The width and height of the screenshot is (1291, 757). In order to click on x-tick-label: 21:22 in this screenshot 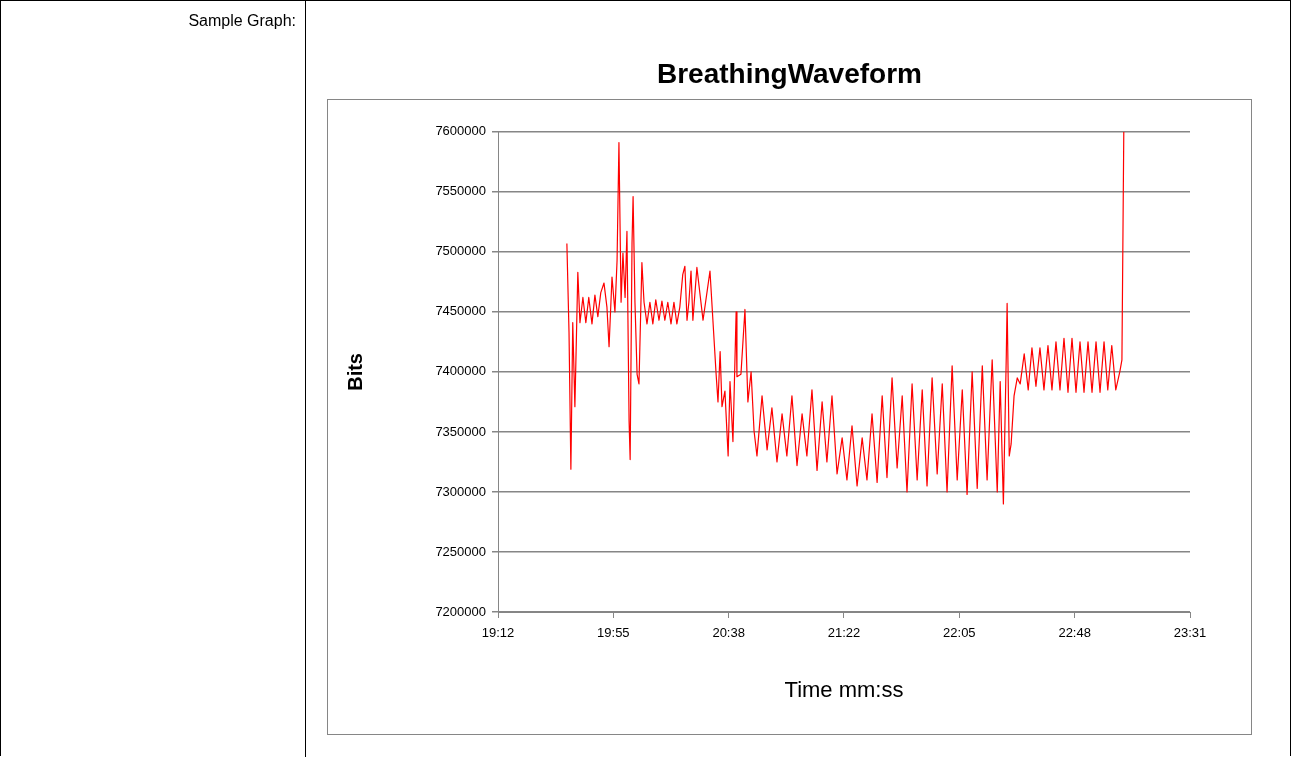, I will do `click(844, 633)`.